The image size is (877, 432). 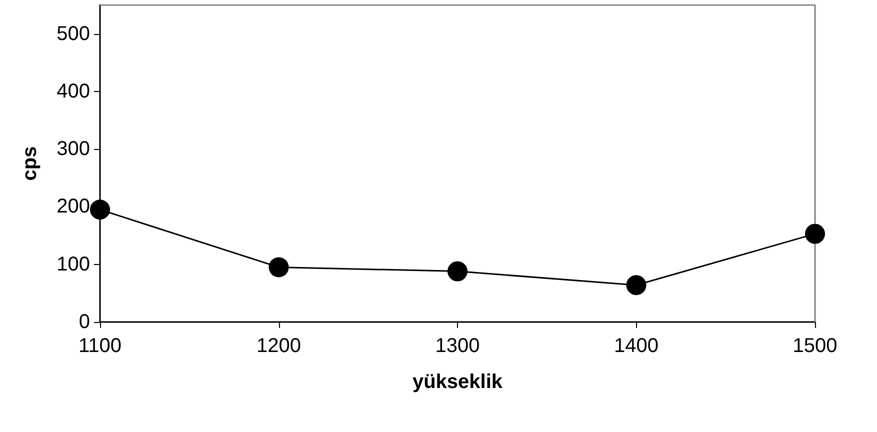 What do you see at coordinates (73, 207) in the screenshot?
I see `y-tick-label: 200` at bounding box center [73, 207].